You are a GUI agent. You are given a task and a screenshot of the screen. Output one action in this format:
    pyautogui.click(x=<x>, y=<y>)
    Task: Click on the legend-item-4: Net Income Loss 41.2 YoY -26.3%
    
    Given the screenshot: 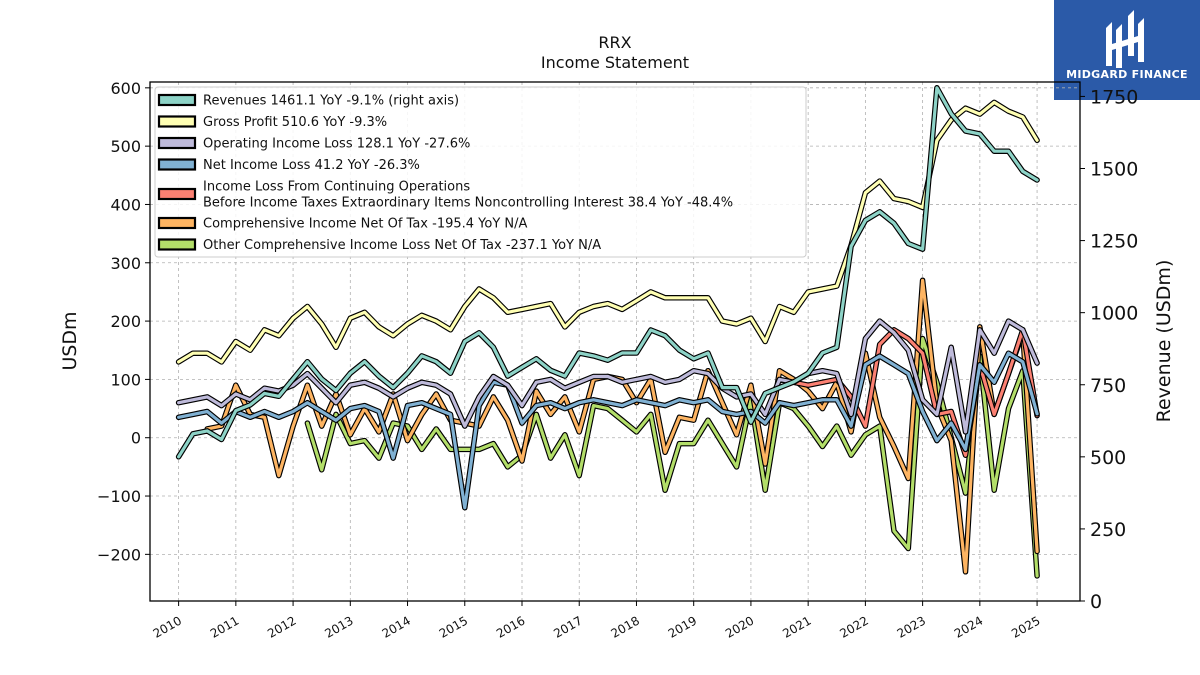 What is the action you would take?
    pyautogui.click(x=288, y=165)
    